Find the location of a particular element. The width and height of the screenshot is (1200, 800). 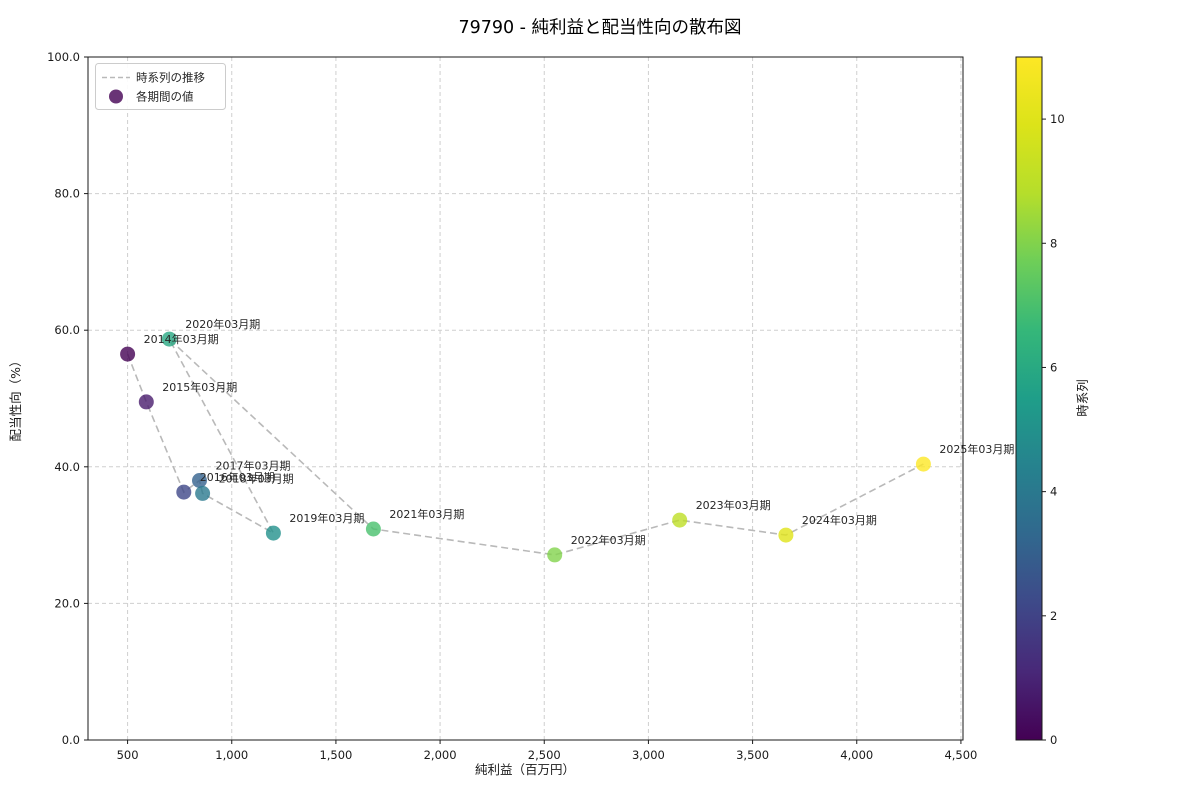

x-tick-label: 3,000 is located at coordinates (648, 755).